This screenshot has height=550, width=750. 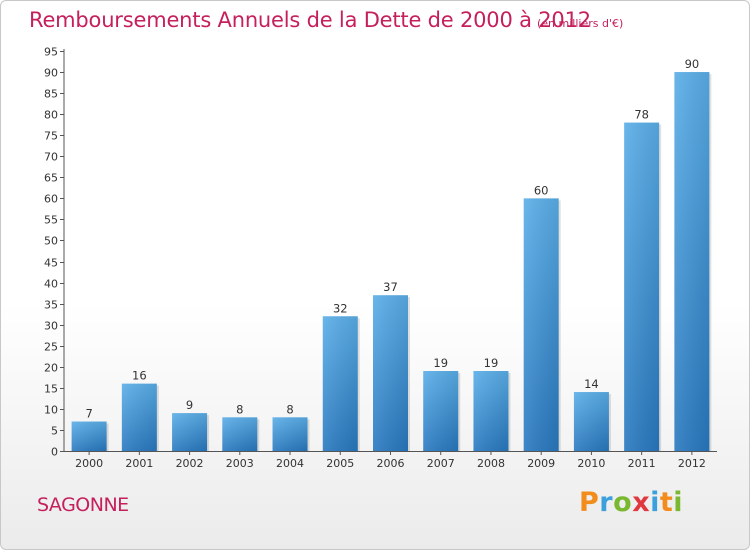 What do you see at coordinates (89, 436) in the screenshot?
I see `bar-shade-2000` at bounding box center [89, 436].